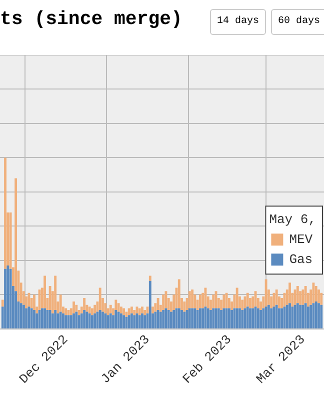 The height and width of the screenshot is (400, 324). Describe the element at coordinates (297, 22) in the screenshot. I see `text: 60 days` at that location.